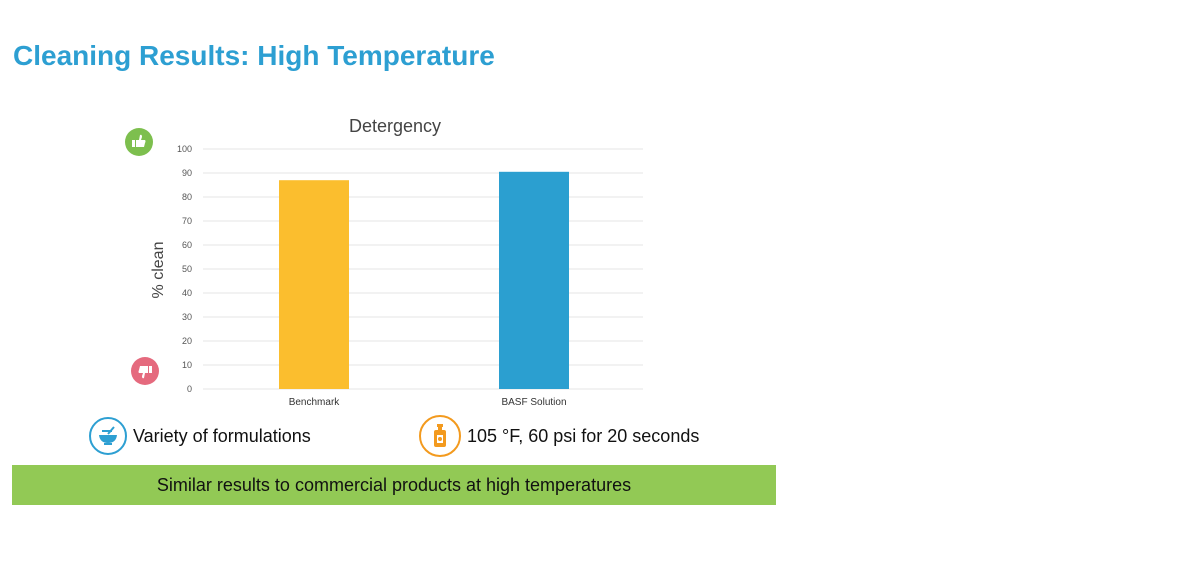  What do you see at coordinates (424, 280) in the screenshot?
I see `bars` at bounding box center [424, 280].